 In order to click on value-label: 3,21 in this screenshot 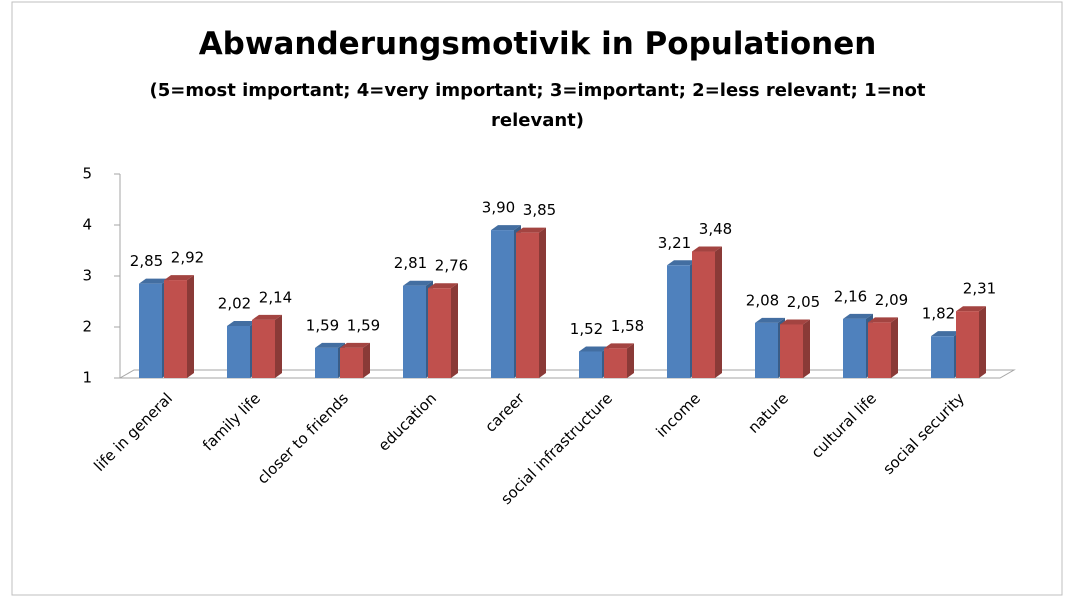, I will do `click(674, 243)`.